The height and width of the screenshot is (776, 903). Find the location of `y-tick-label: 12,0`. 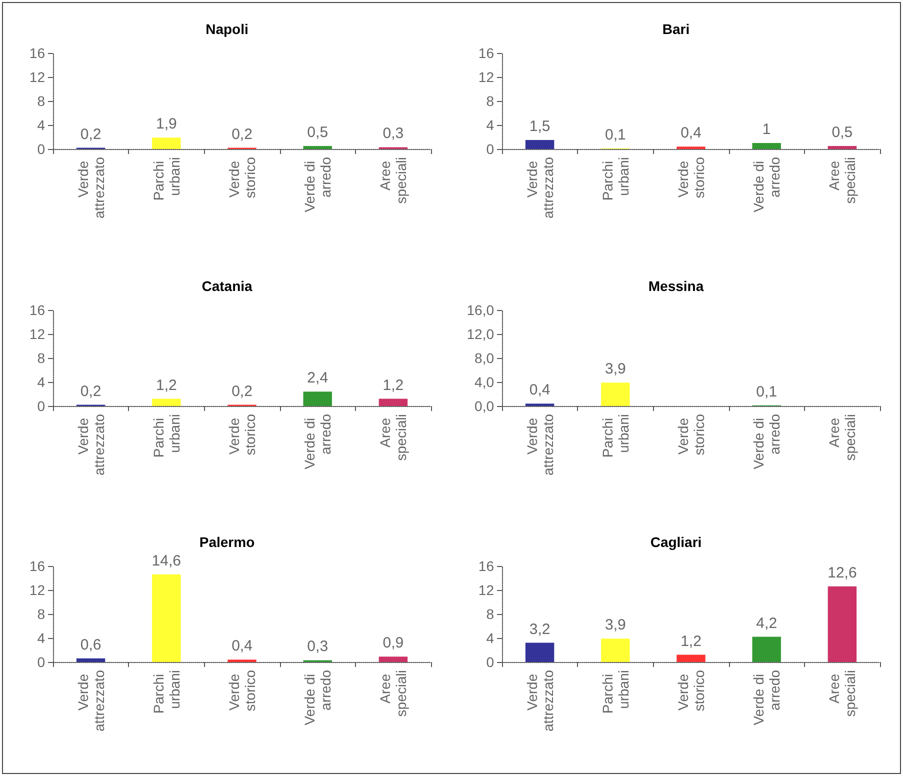

y-tick-label: 12,0 is located at coordinates (480, 334).